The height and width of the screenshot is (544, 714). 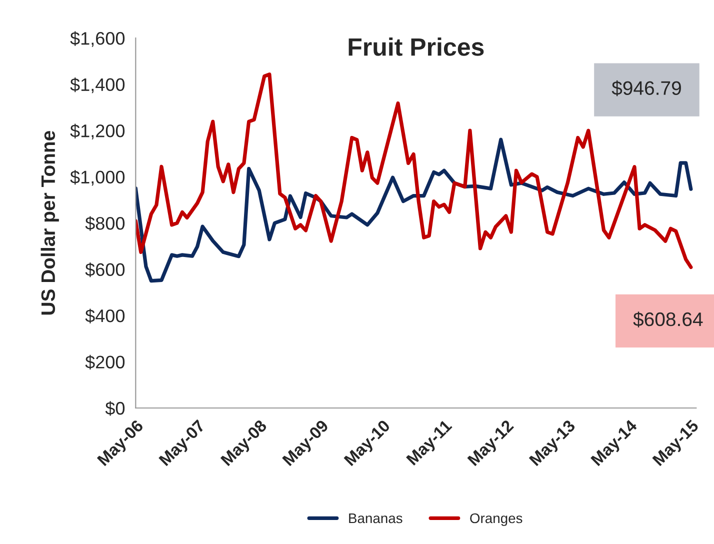 What do you see at coordinates (97, 39) in the screenshot?
I see `y-tick-label: $1,600` at bounding box center [97, 39].